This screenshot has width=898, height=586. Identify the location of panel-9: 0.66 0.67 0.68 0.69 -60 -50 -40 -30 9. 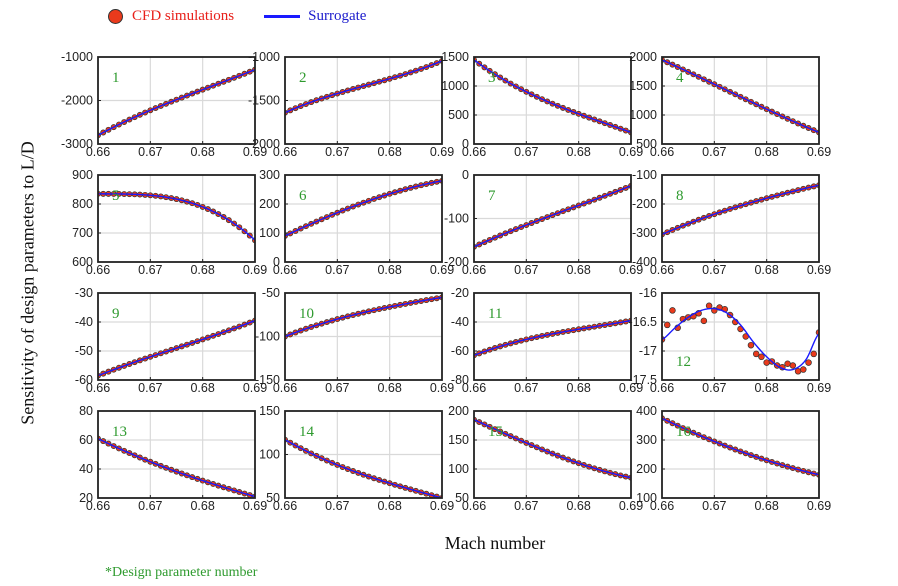
(171, 340).